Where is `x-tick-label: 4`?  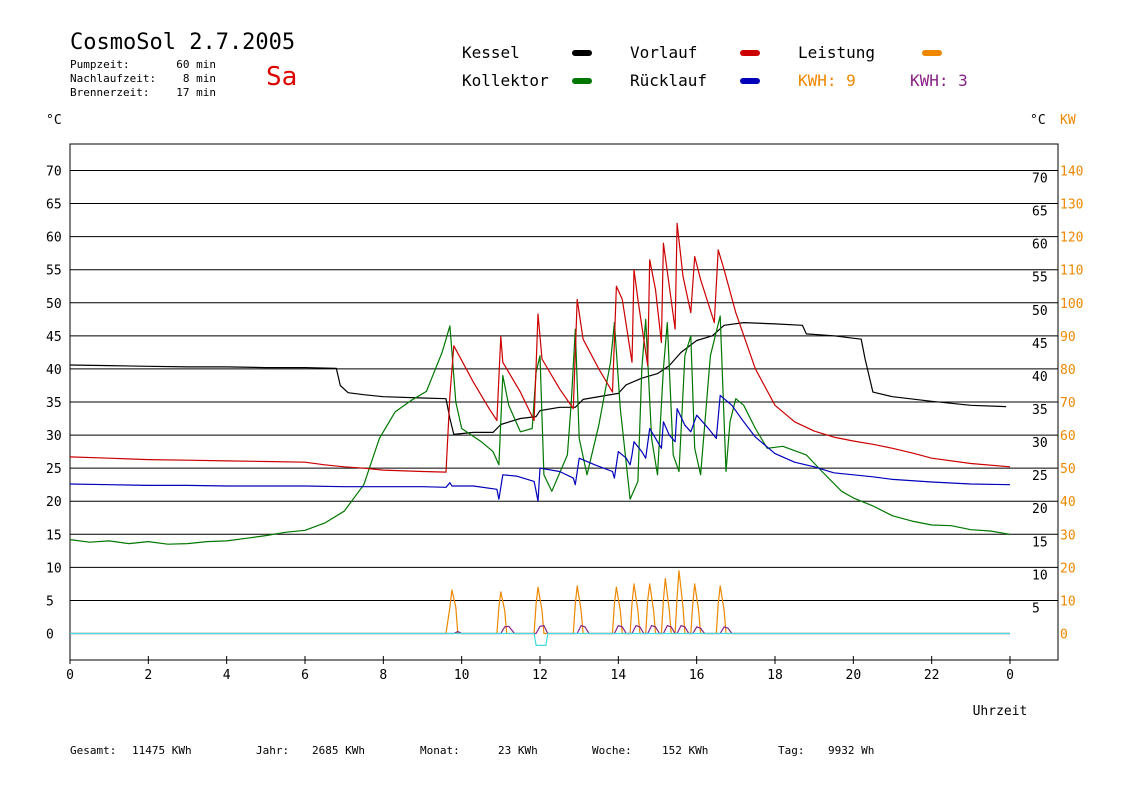 x-tick-label: 4 is located at coordinates (227, 675).